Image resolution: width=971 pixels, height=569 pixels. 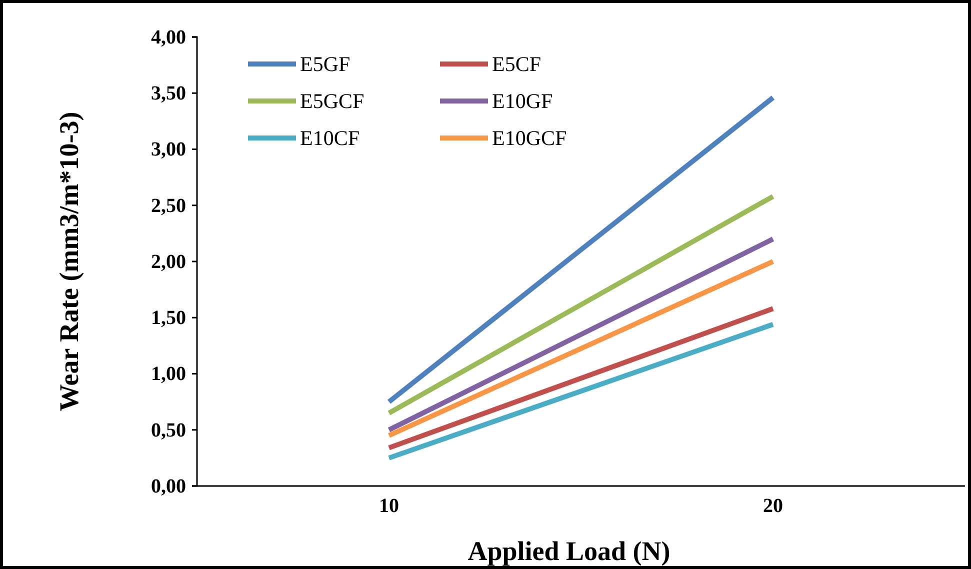 What do you see at coordinates (168, 149) in the screenshot?
I see `y-tick-label: 3,00` at bounding box center [168, 149].